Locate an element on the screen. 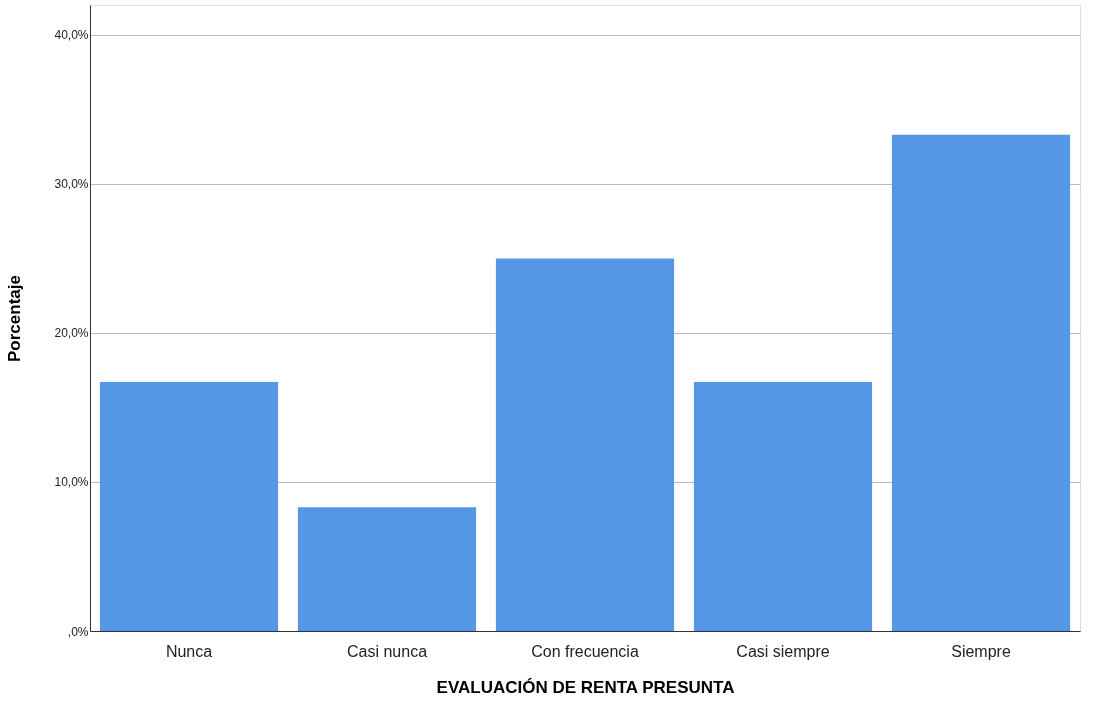 The height and width of the screenshot is (720, 1098). x-tick-label: Casi siempre is located at coordinates (783, 651).